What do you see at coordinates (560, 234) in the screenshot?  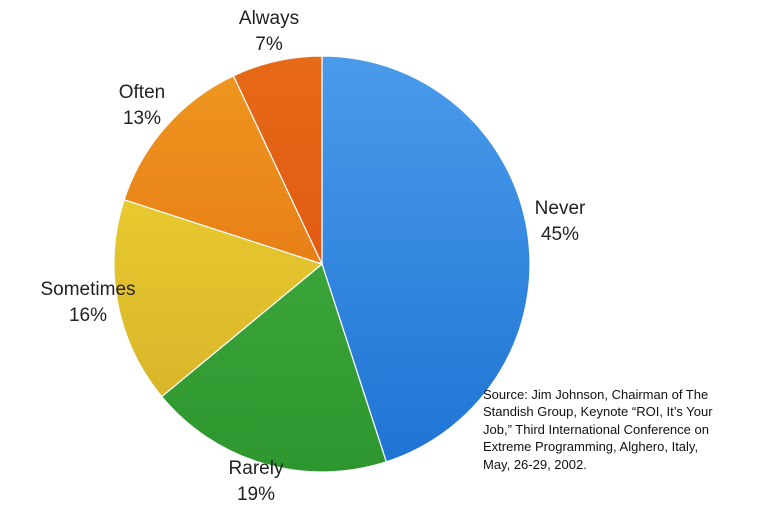 I see `slice-value-label: 45%` at bounding box center [560, 234].